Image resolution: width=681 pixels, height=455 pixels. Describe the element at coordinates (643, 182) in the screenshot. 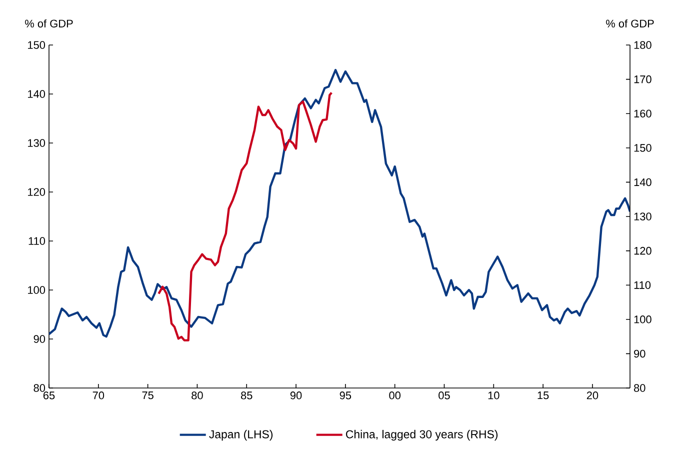

I see `y2-tick-label: 140` at that location.